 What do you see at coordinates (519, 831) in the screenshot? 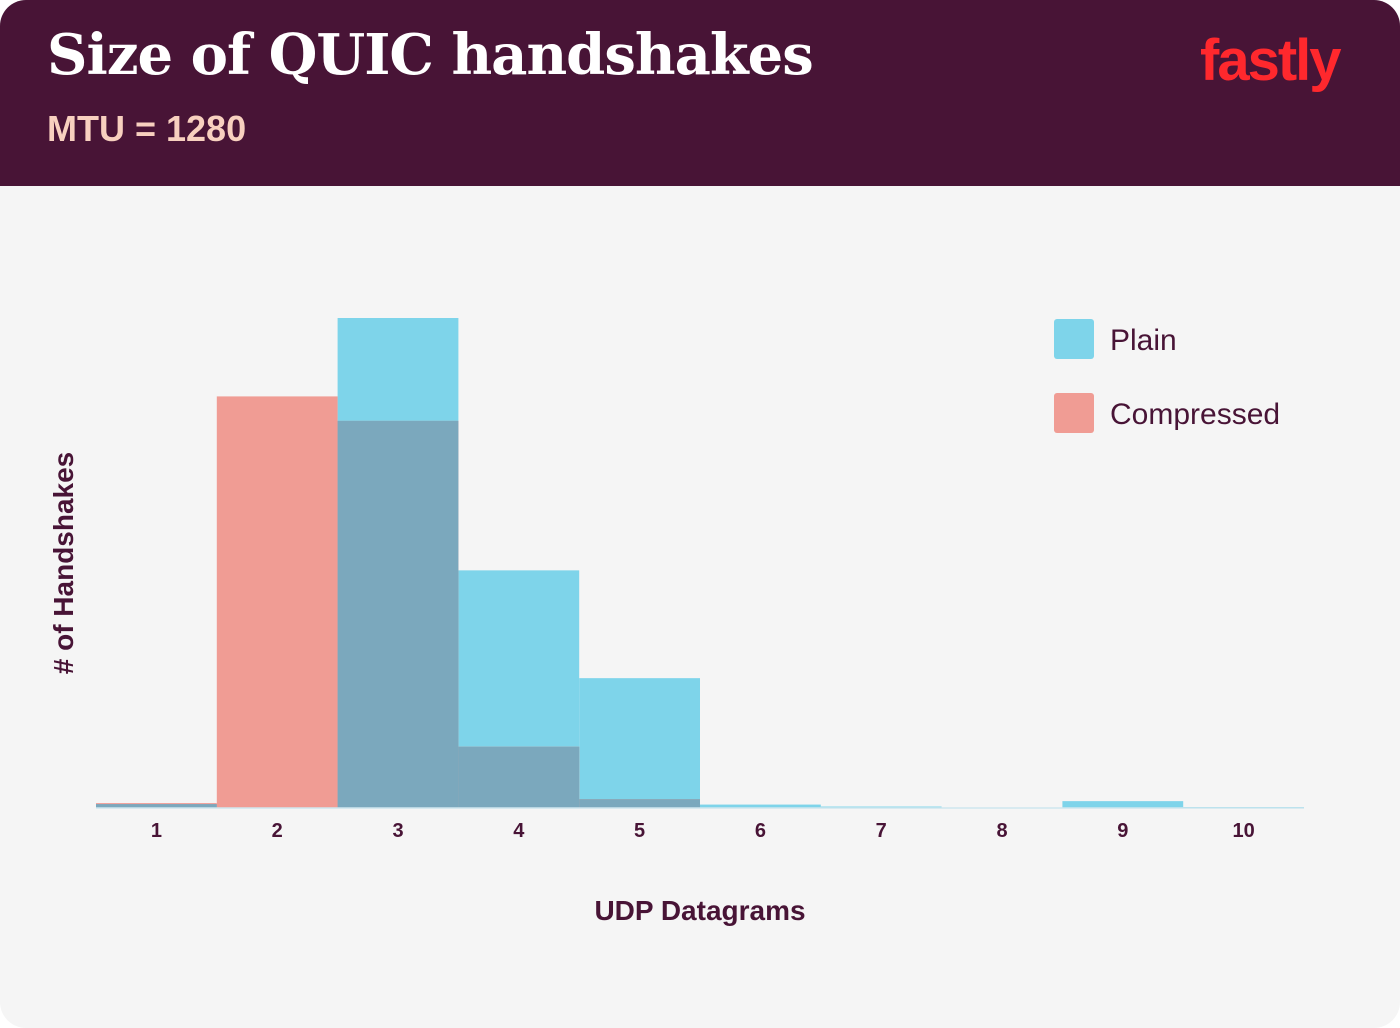
I see `x-tick-label-4: 4` at bounding box center [519, 831].